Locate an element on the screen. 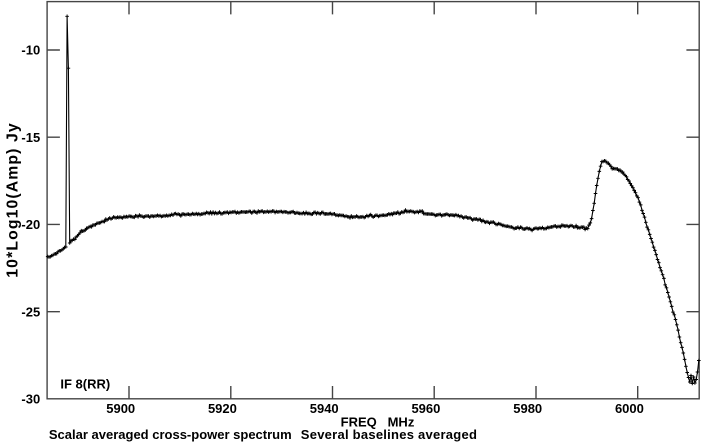 Image resolution: width=703 pixels, height=445 pixels. svg-text: 10*Log10(Amp) Jy is located at coordinates (13, 199).